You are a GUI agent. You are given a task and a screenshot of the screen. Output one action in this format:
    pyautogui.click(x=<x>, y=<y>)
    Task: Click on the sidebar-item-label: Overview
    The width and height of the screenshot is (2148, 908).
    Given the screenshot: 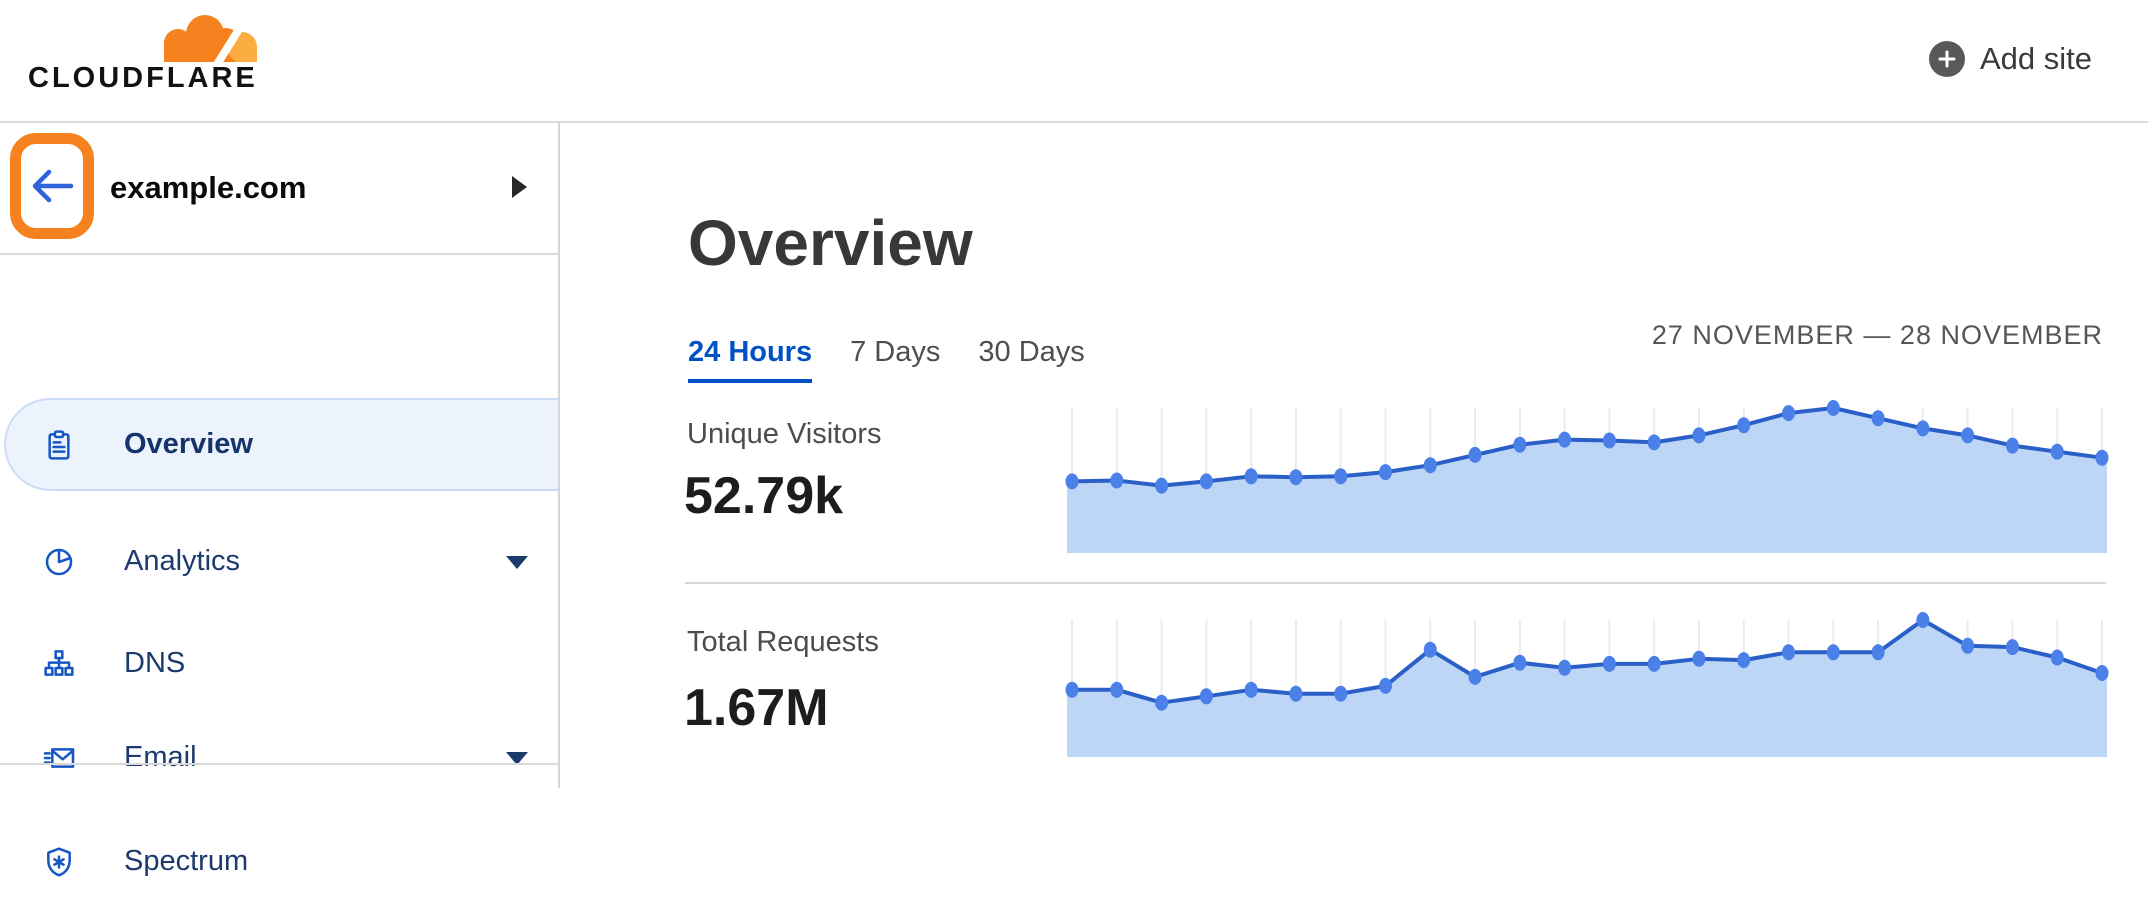 What is the action you would take?
    pyautogui.click(x=188, y=444)
    